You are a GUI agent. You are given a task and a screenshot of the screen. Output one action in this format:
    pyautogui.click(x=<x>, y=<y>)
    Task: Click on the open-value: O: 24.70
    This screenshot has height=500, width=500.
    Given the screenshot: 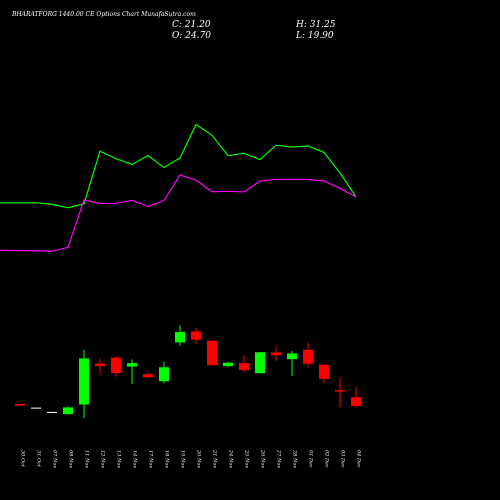 What is the action you would take?
    pyautogui.click(x=191, y=36)
    